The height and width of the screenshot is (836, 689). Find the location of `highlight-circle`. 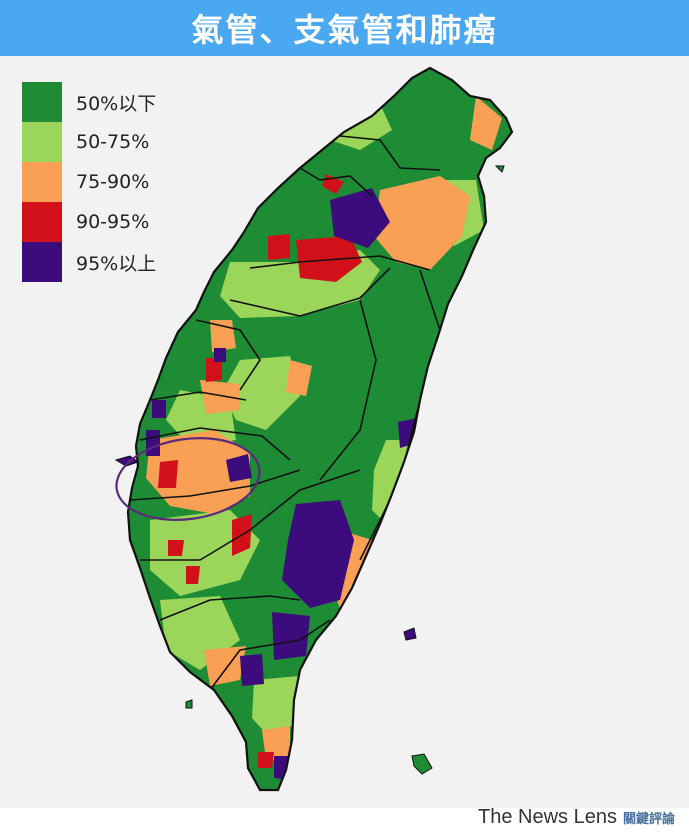

highlight-circle is located at coordinates (188, 479).